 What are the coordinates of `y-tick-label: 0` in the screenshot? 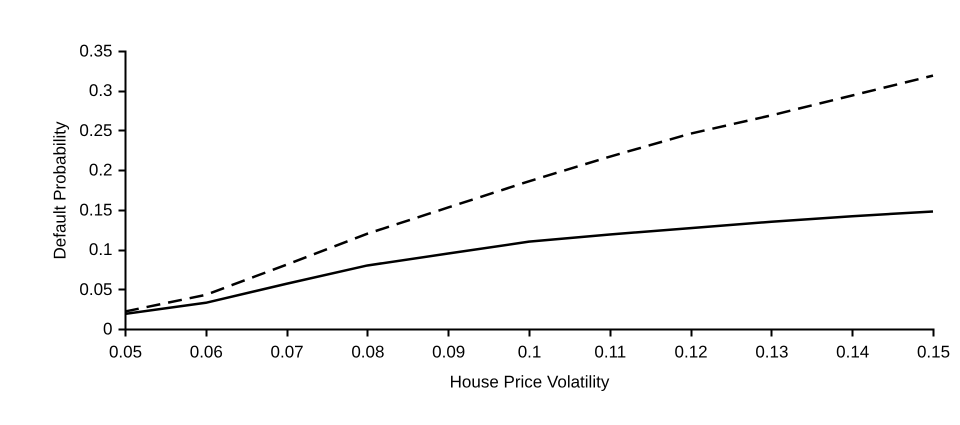 It's located at (107, 329).